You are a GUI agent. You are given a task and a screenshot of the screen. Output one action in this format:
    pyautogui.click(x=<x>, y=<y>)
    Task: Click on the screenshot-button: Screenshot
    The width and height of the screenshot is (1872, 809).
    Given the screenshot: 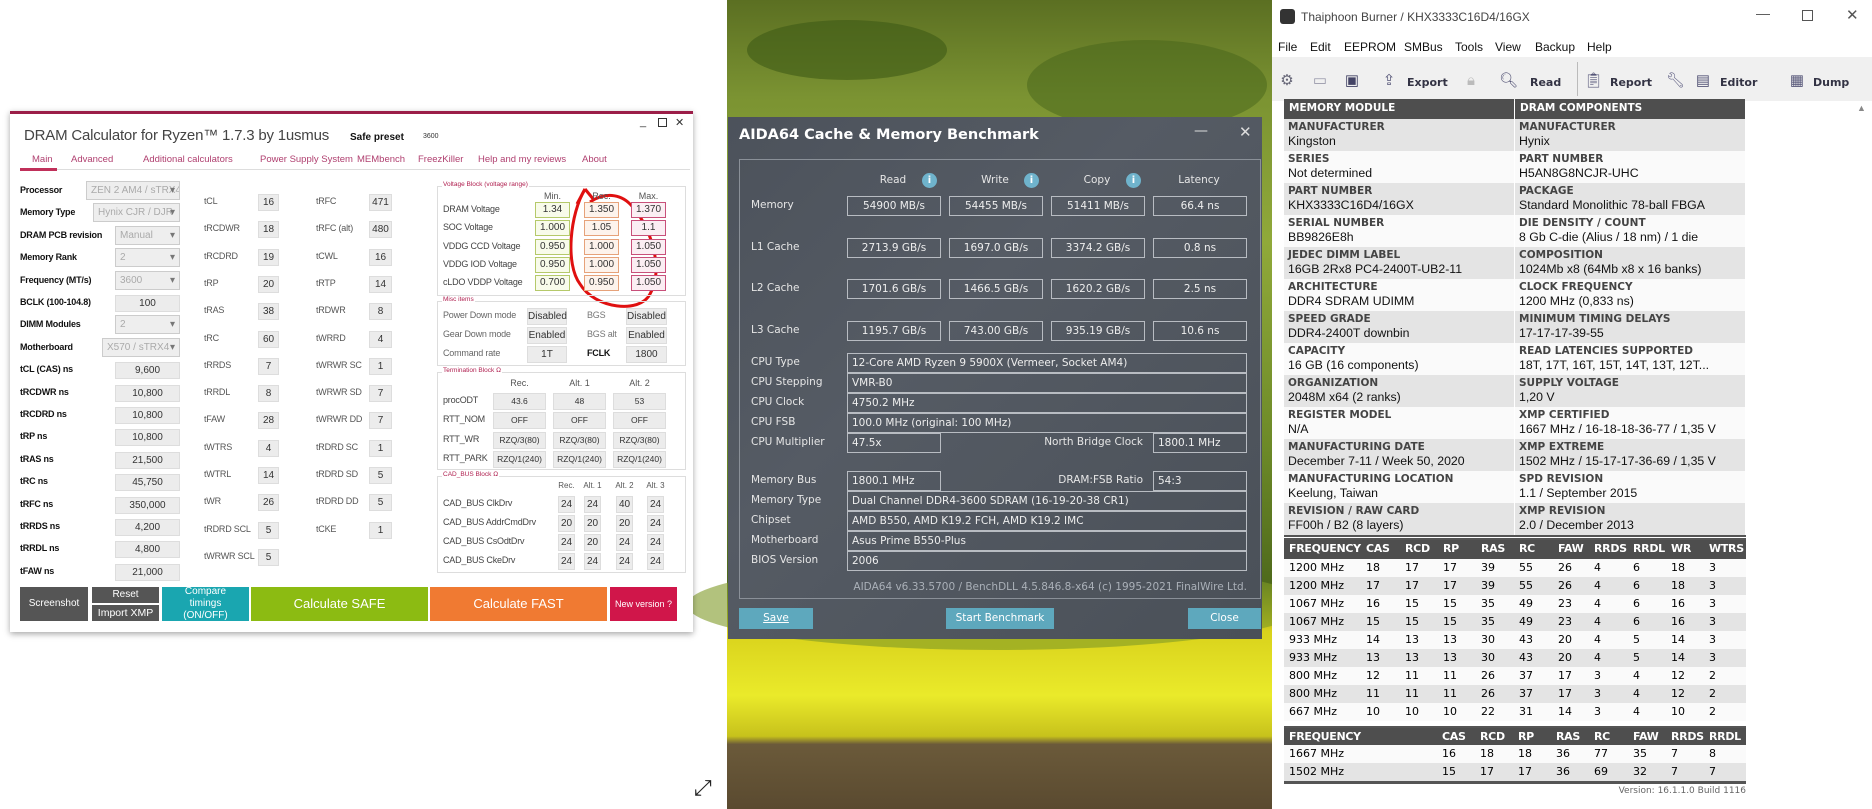 What is the action you would take?
    pyautogui.click(x=54, y=604)
    